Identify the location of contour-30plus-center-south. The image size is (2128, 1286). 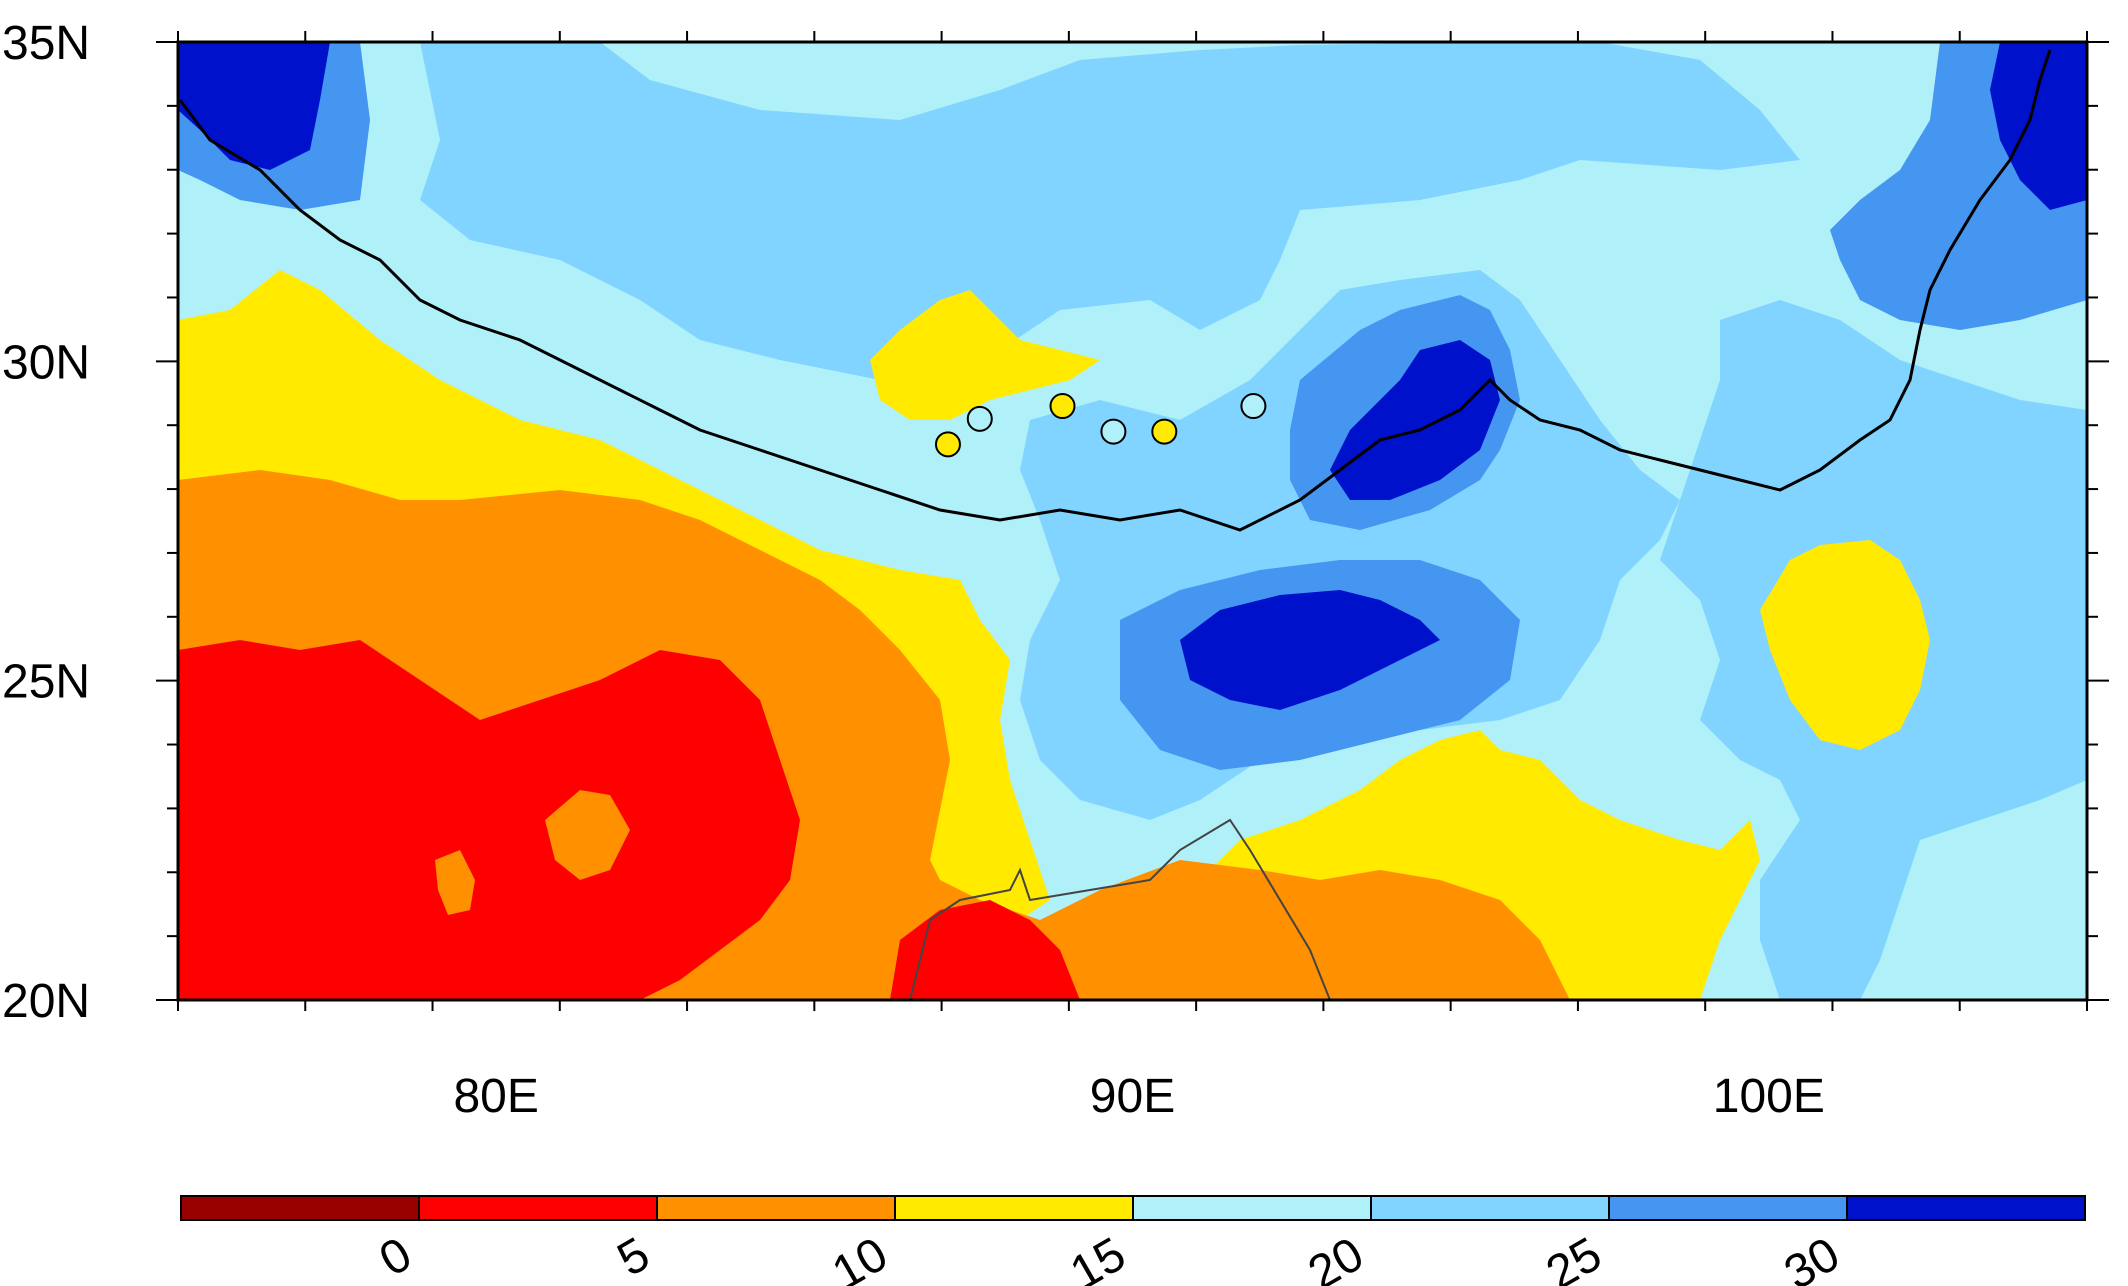
(1310, 650).